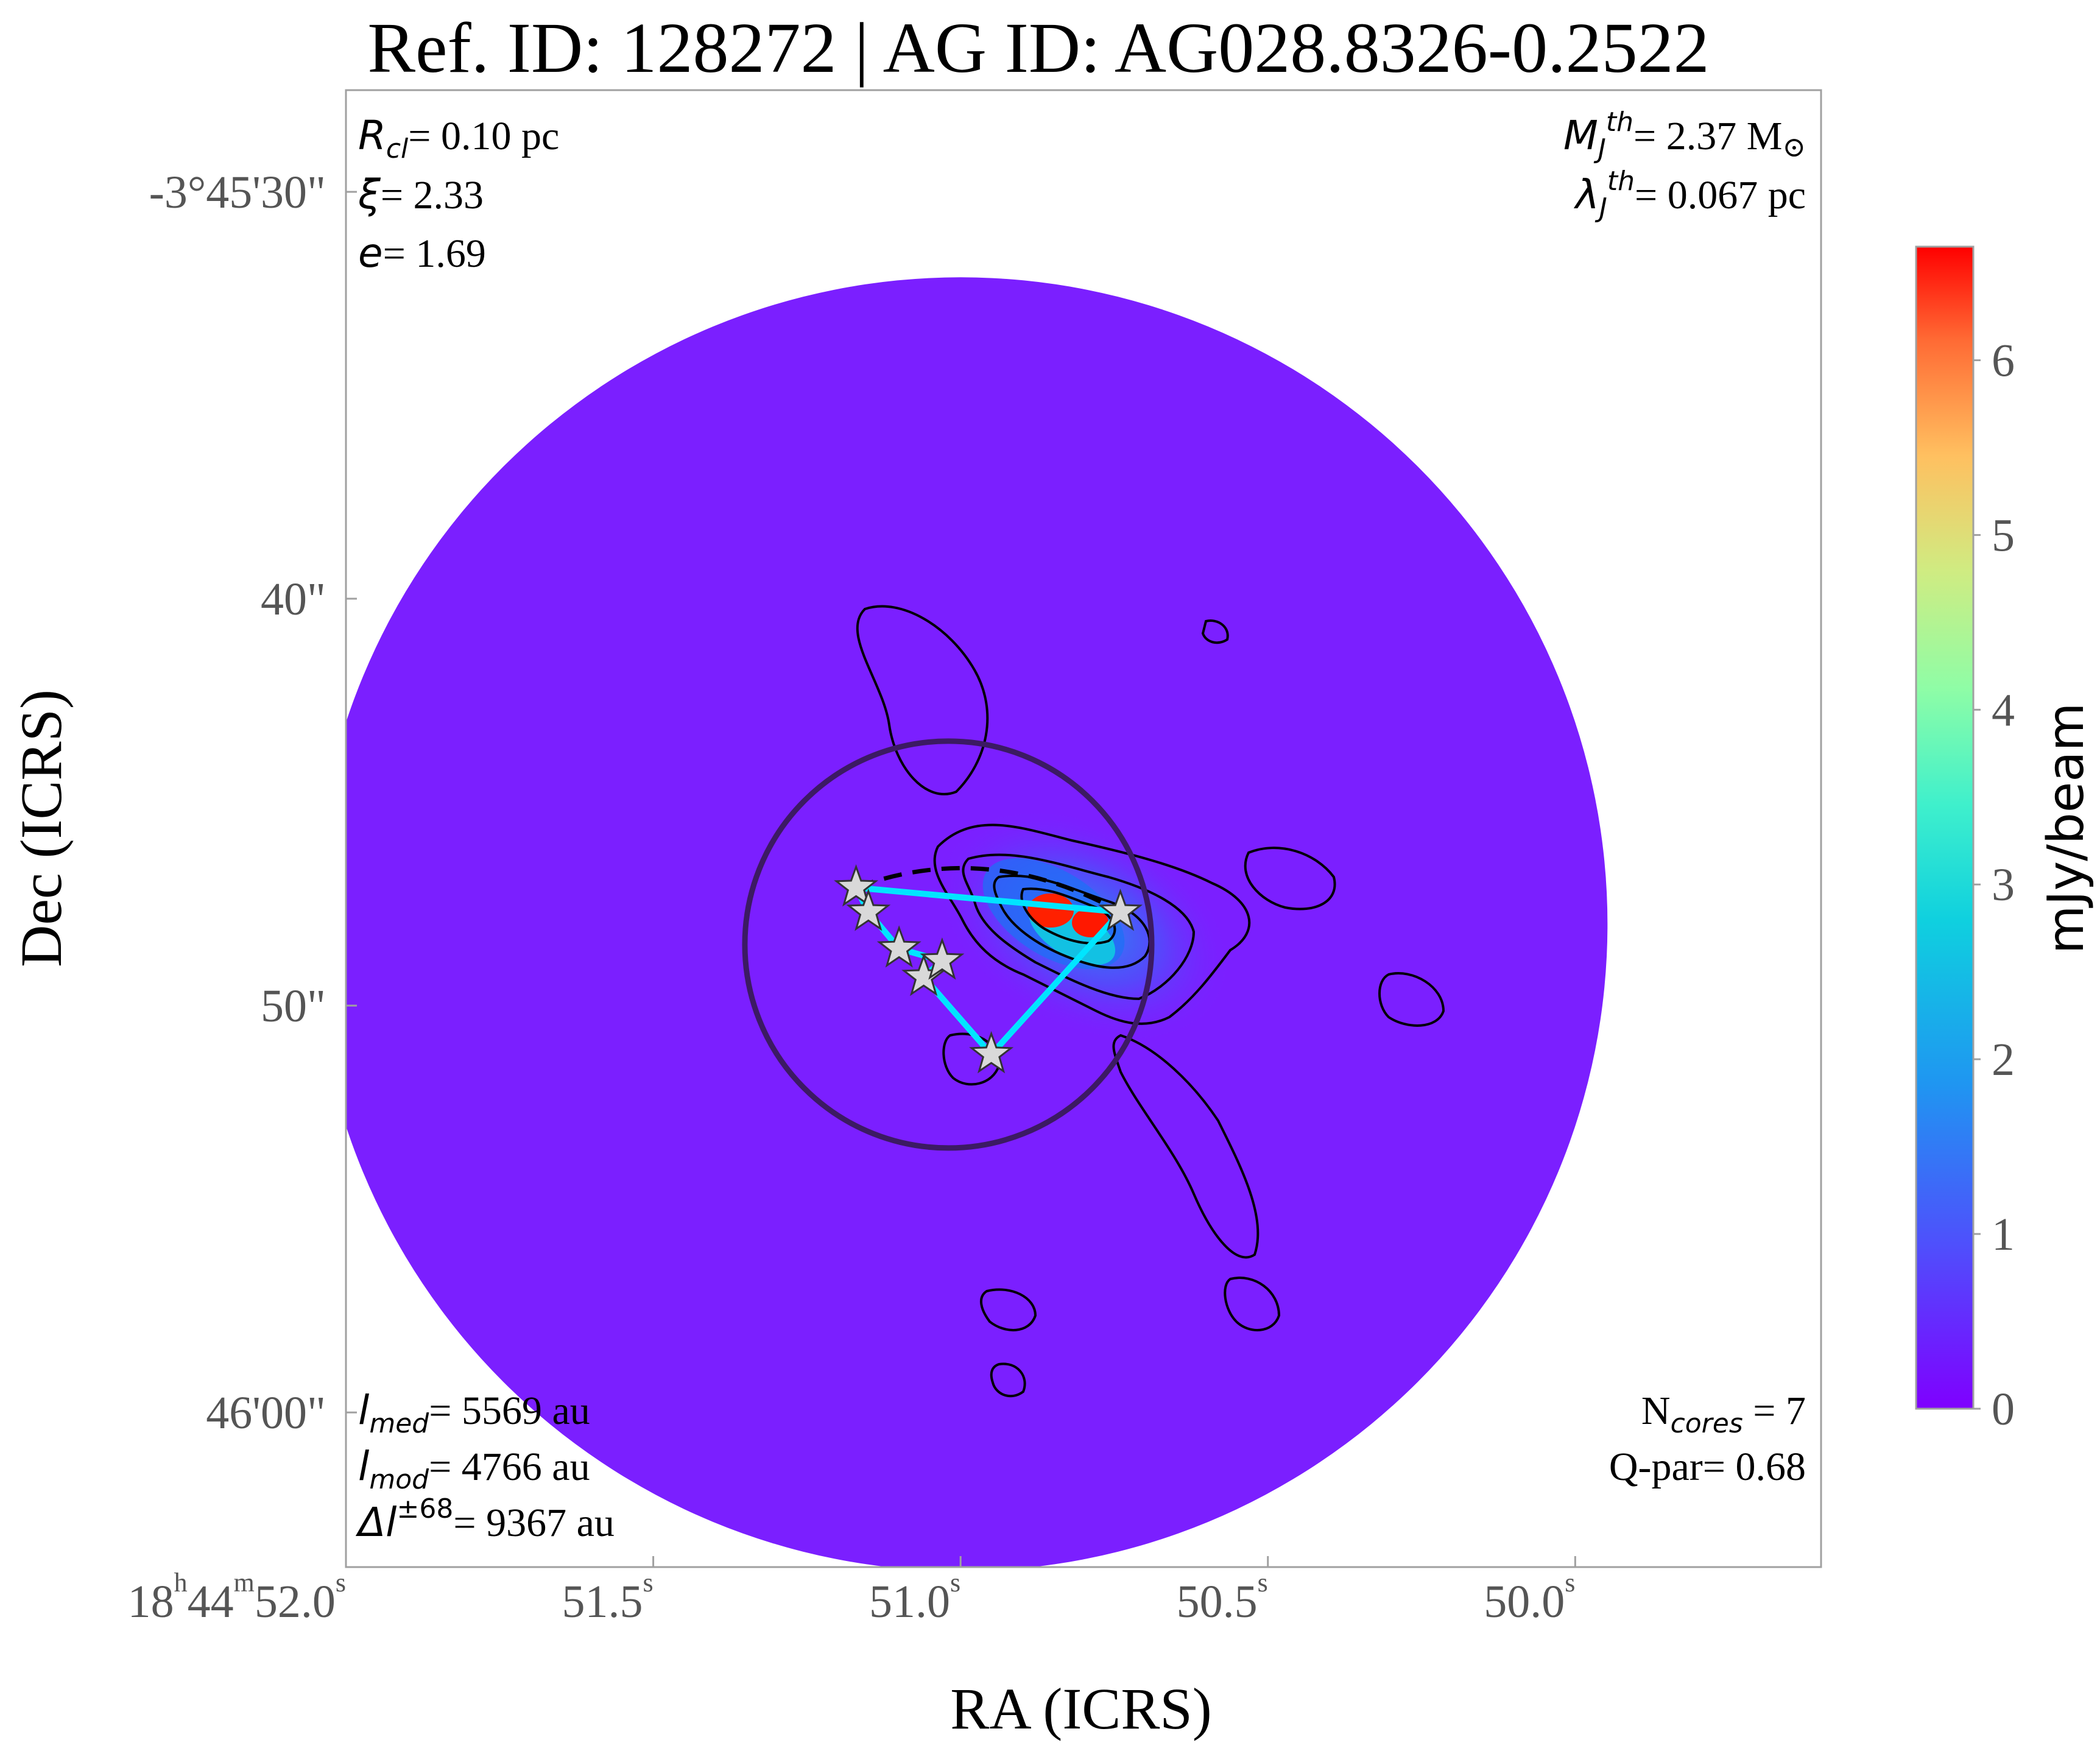  Describe the element at coordinates (293, 599) in the screenshot. I see `y-tick-label-1: 40"` at that location.